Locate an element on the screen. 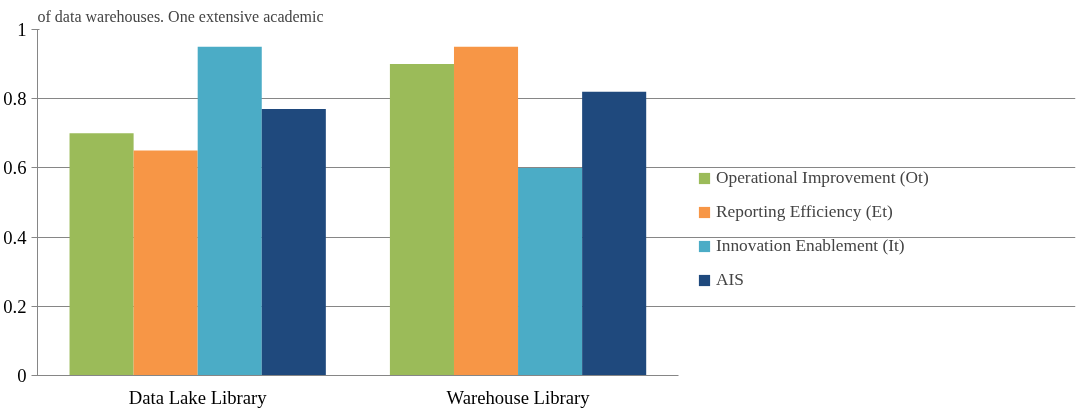  y-tick-label: 0 is located at coordinates (22, 375).